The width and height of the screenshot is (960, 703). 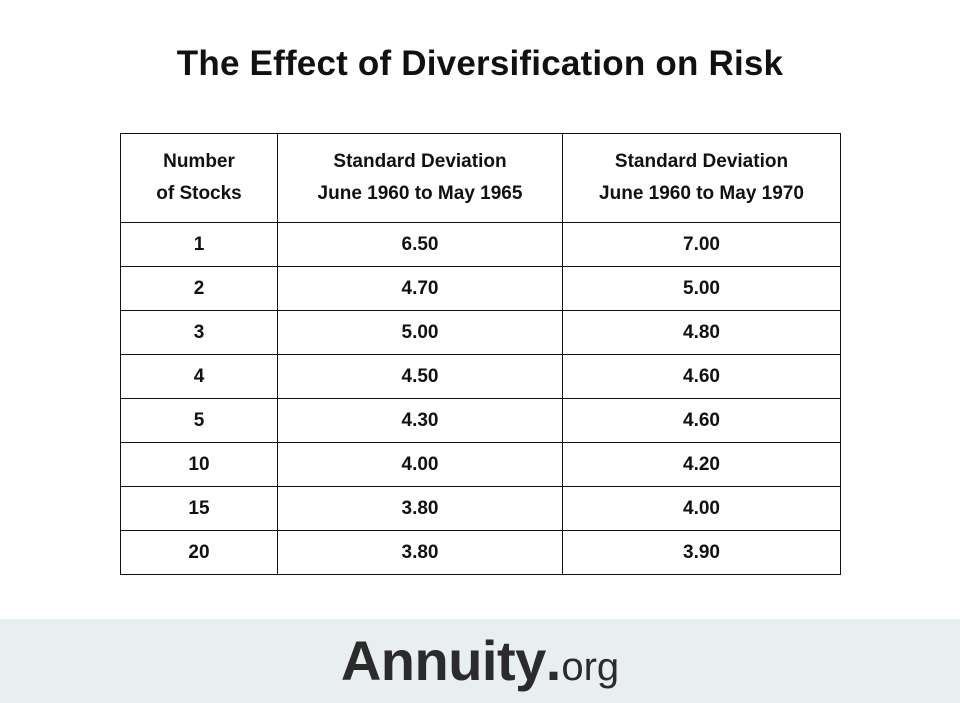 I want to click on cell-std-dev-1965: 5.00, so click(x=420, y=332).